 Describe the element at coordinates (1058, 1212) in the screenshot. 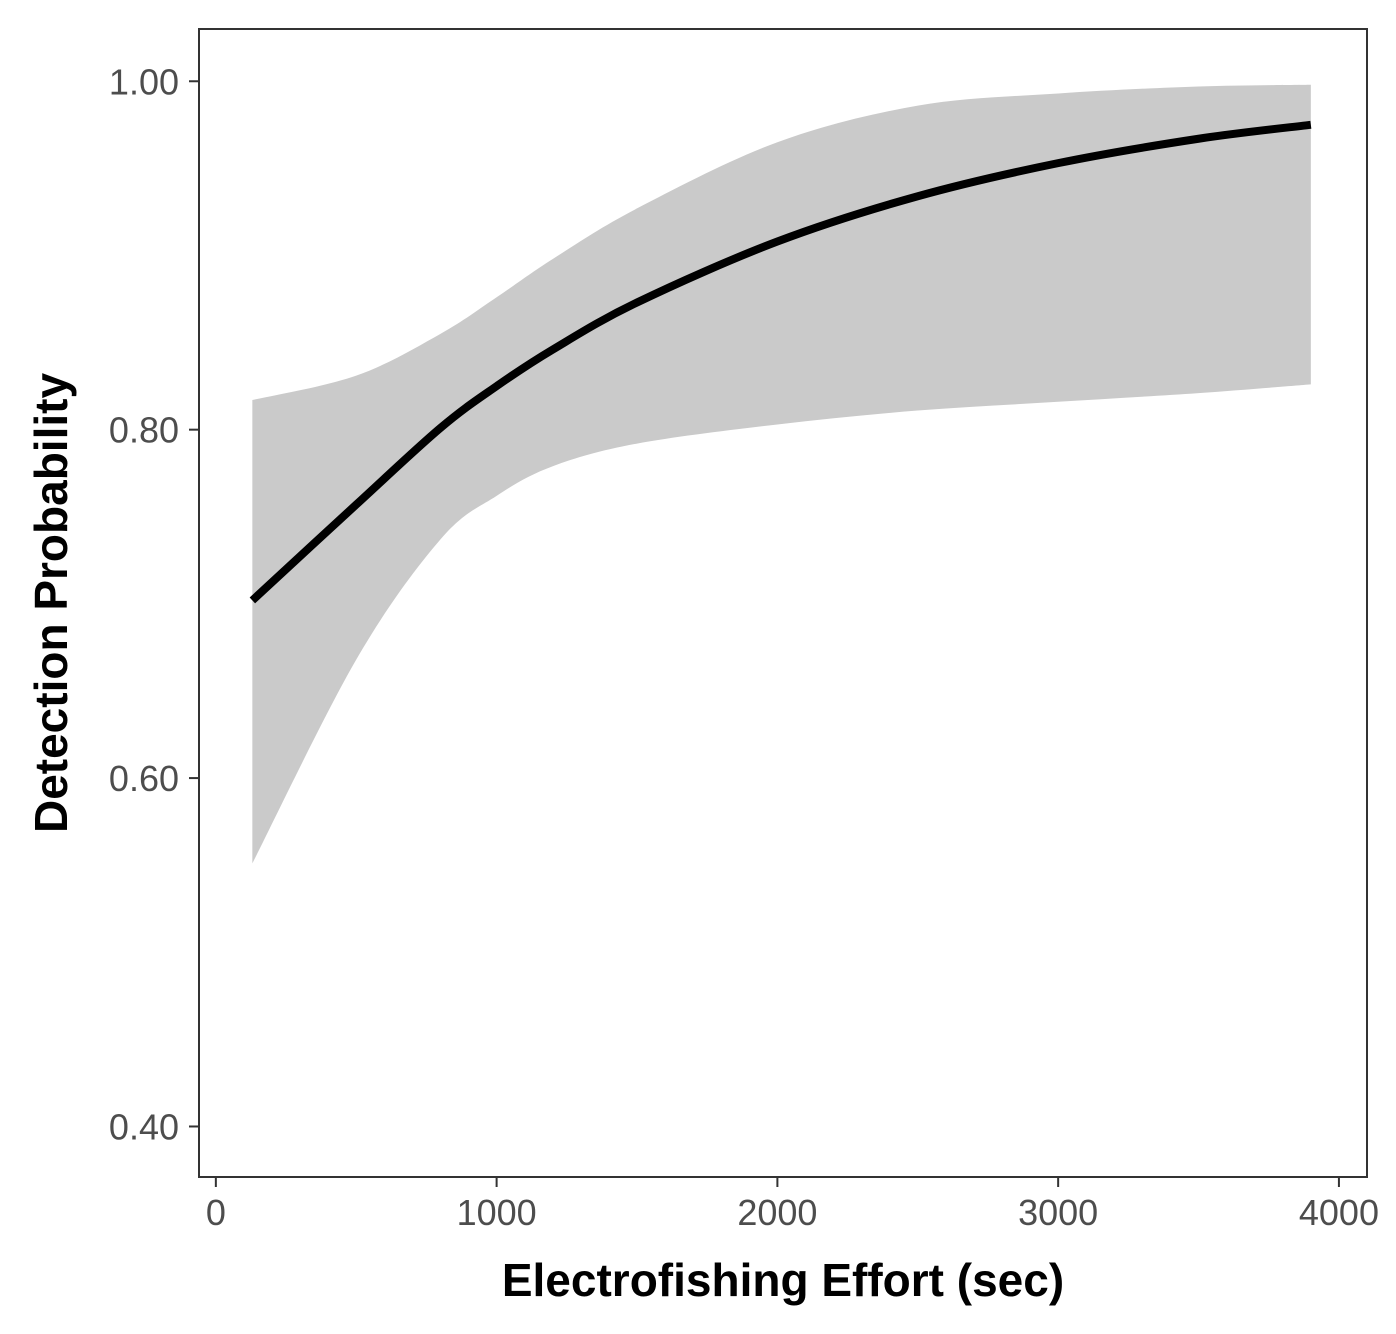

I see `x-tick-label: 3000` at that location.